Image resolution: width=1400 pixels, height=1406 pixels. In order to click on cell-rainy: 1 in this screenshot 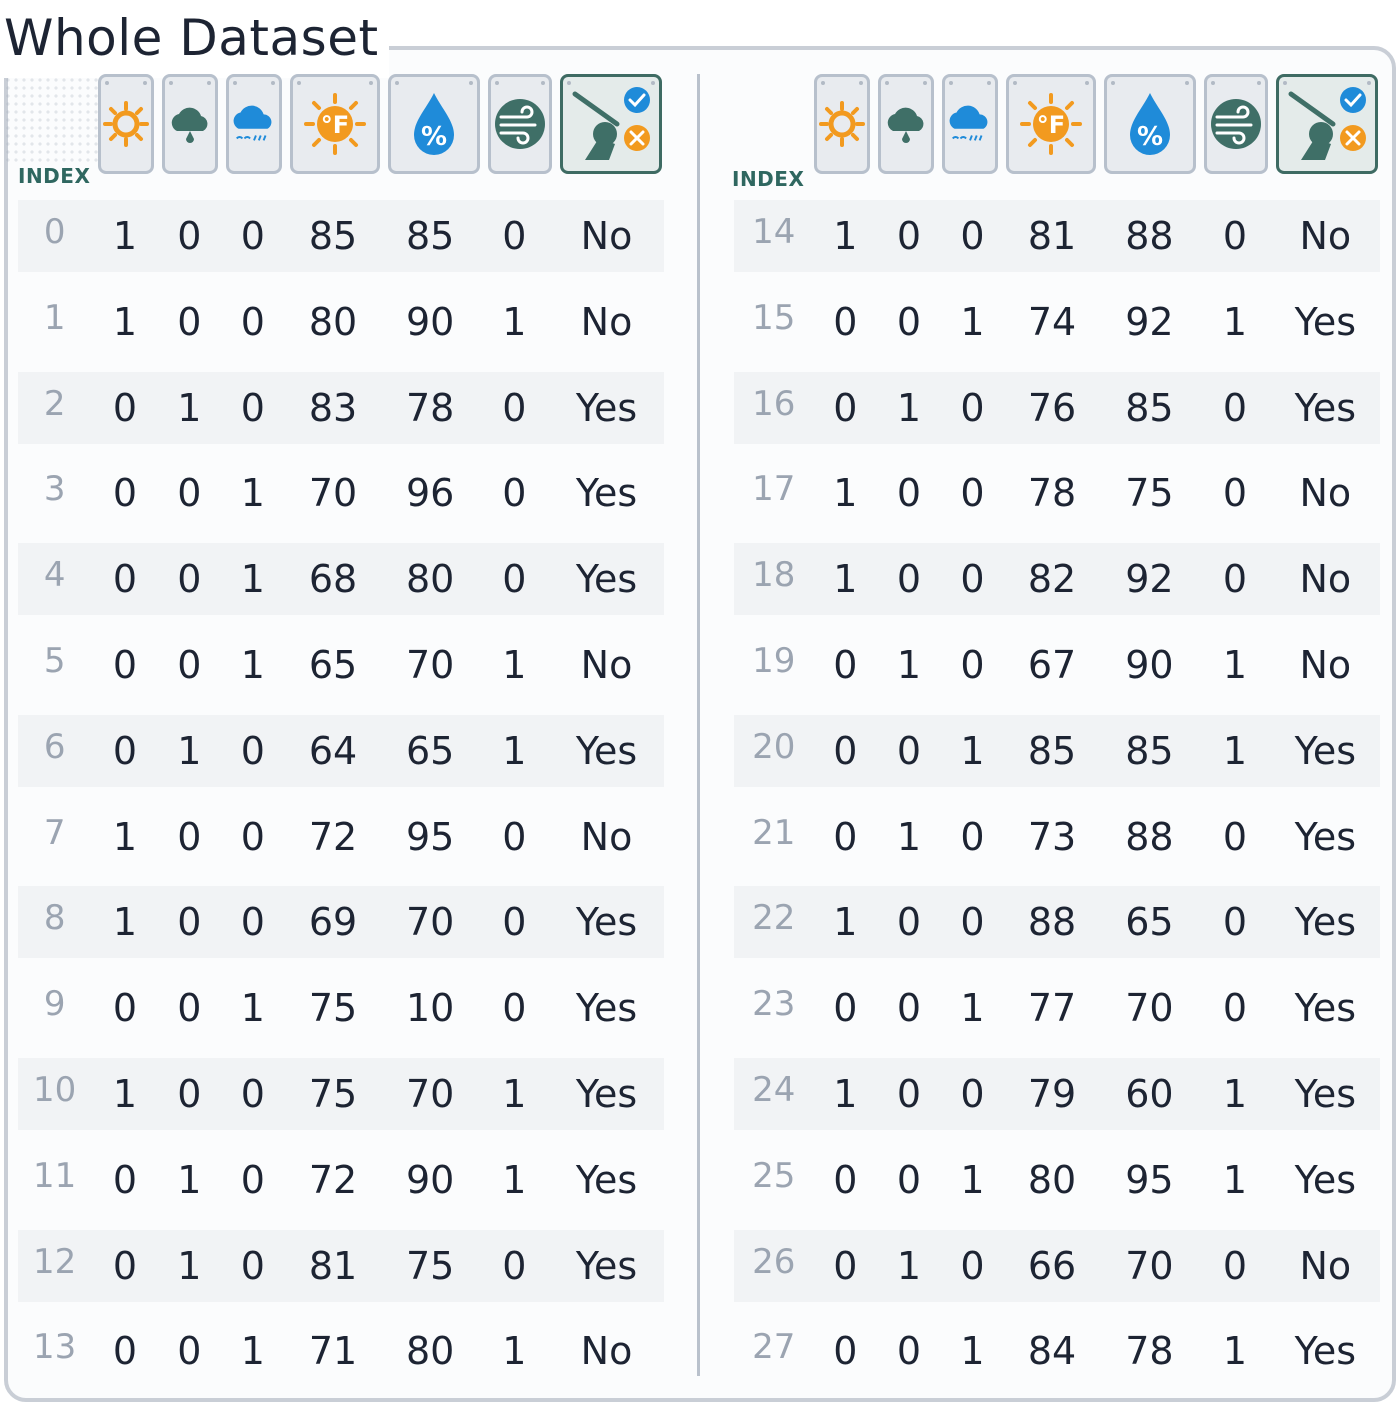, I will do `click(252, 665)`.